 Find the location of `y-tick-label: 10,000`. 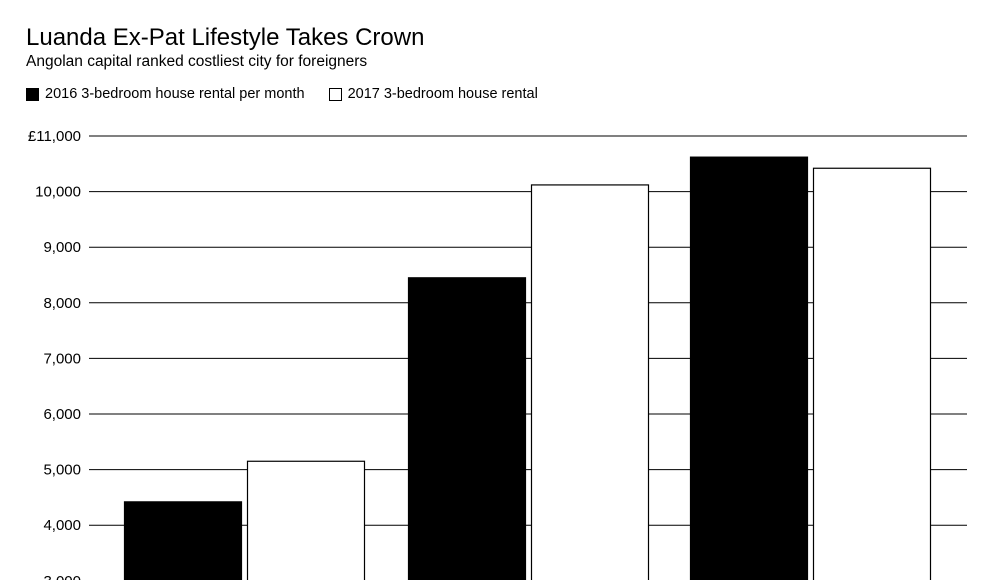

y-tick-label: 10,000 is located at coordinates (58, 192).